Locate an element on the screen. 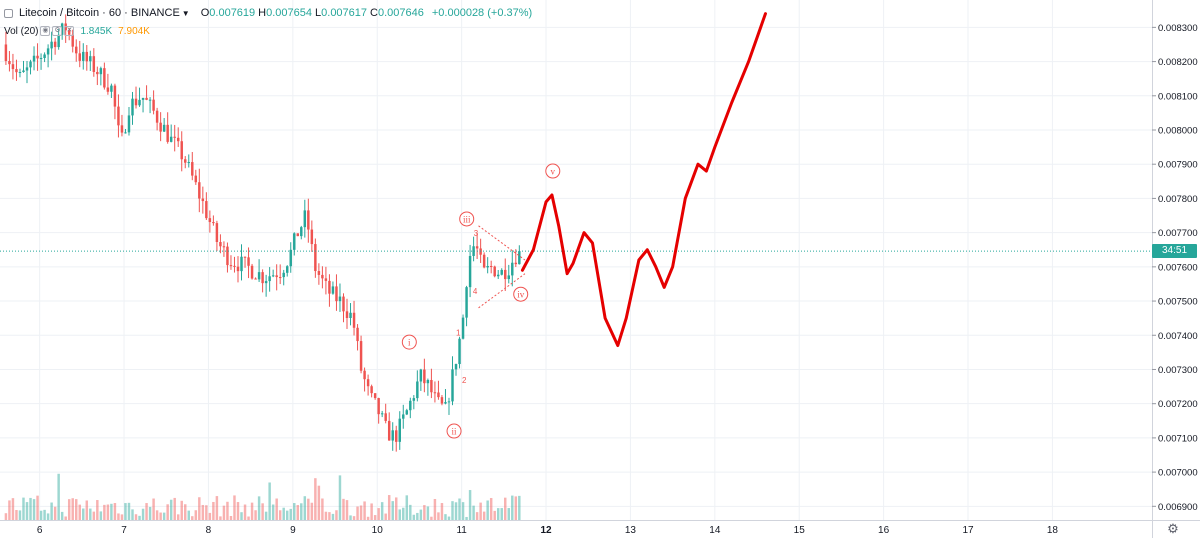 The width and height of the screenshot is (1200, 538). x-tick-label: 13 is located at coordinates (631, 530).